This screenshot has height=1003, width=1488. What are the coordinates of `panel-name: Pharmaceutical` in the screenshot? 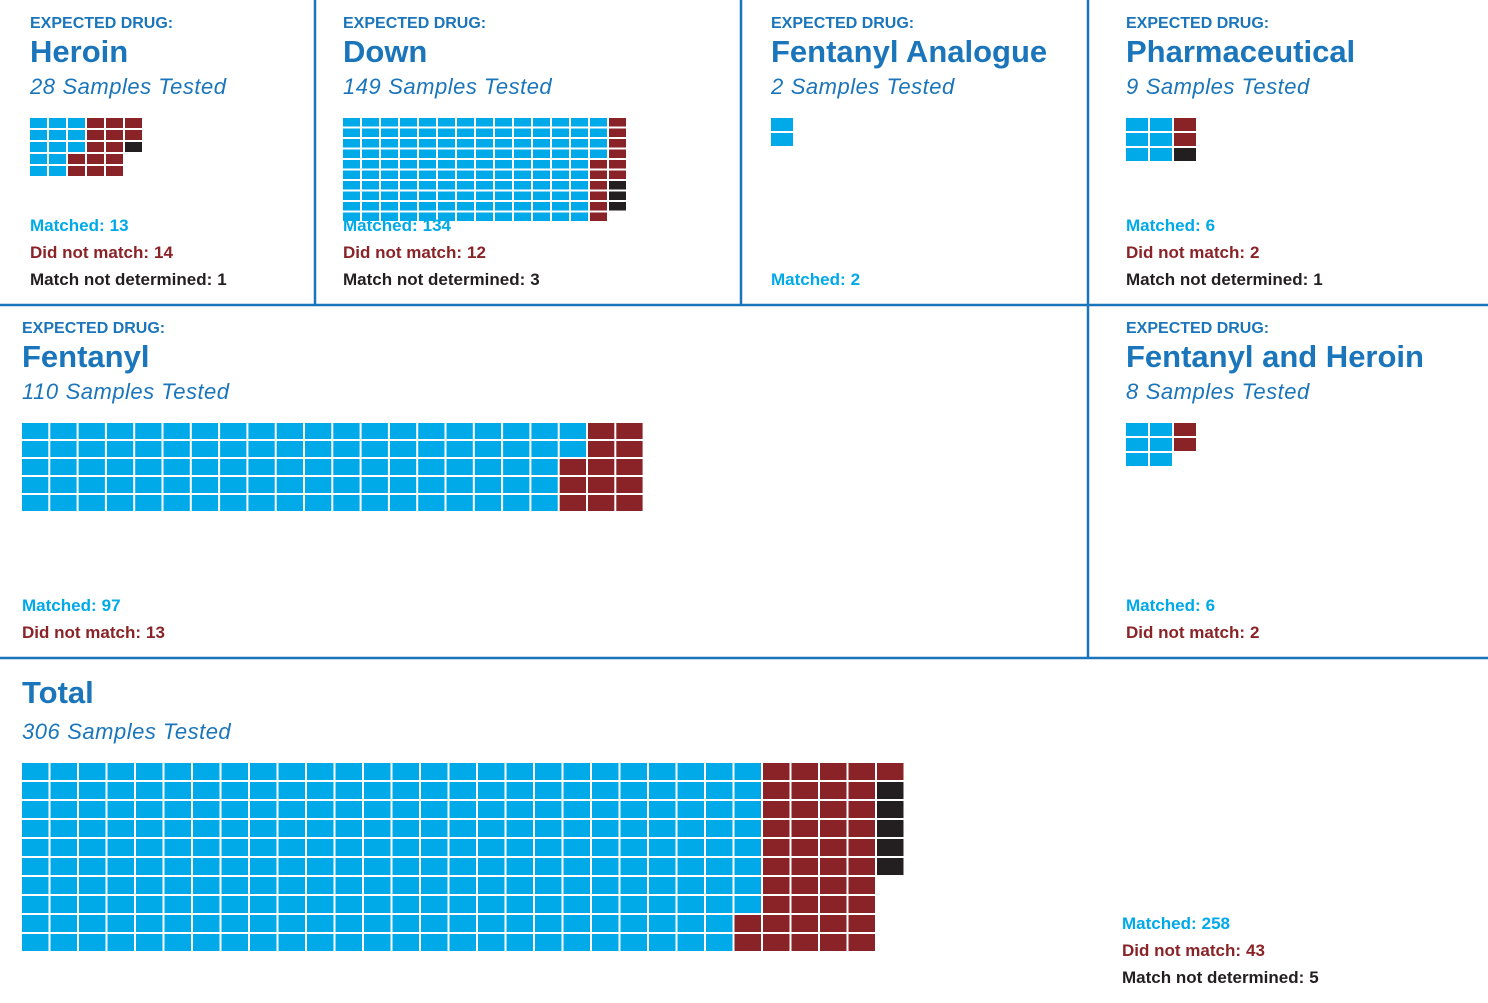 It's located at (1240, 51).